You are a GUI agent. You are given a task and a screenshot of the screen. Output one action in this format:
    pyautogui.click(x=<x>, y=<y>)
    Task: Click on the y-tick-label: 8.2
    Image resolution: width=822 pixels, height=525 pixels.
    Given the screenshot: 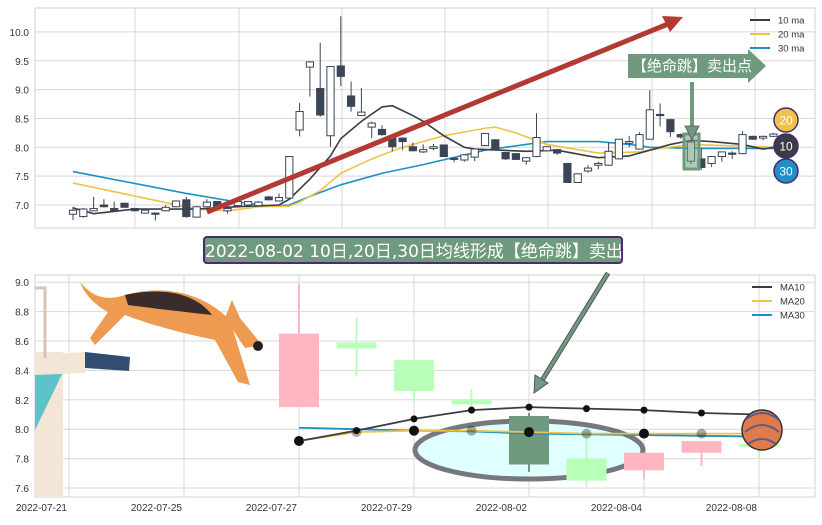 What is the action you would take?
    pyautogui.click(x=22, y=401)
    